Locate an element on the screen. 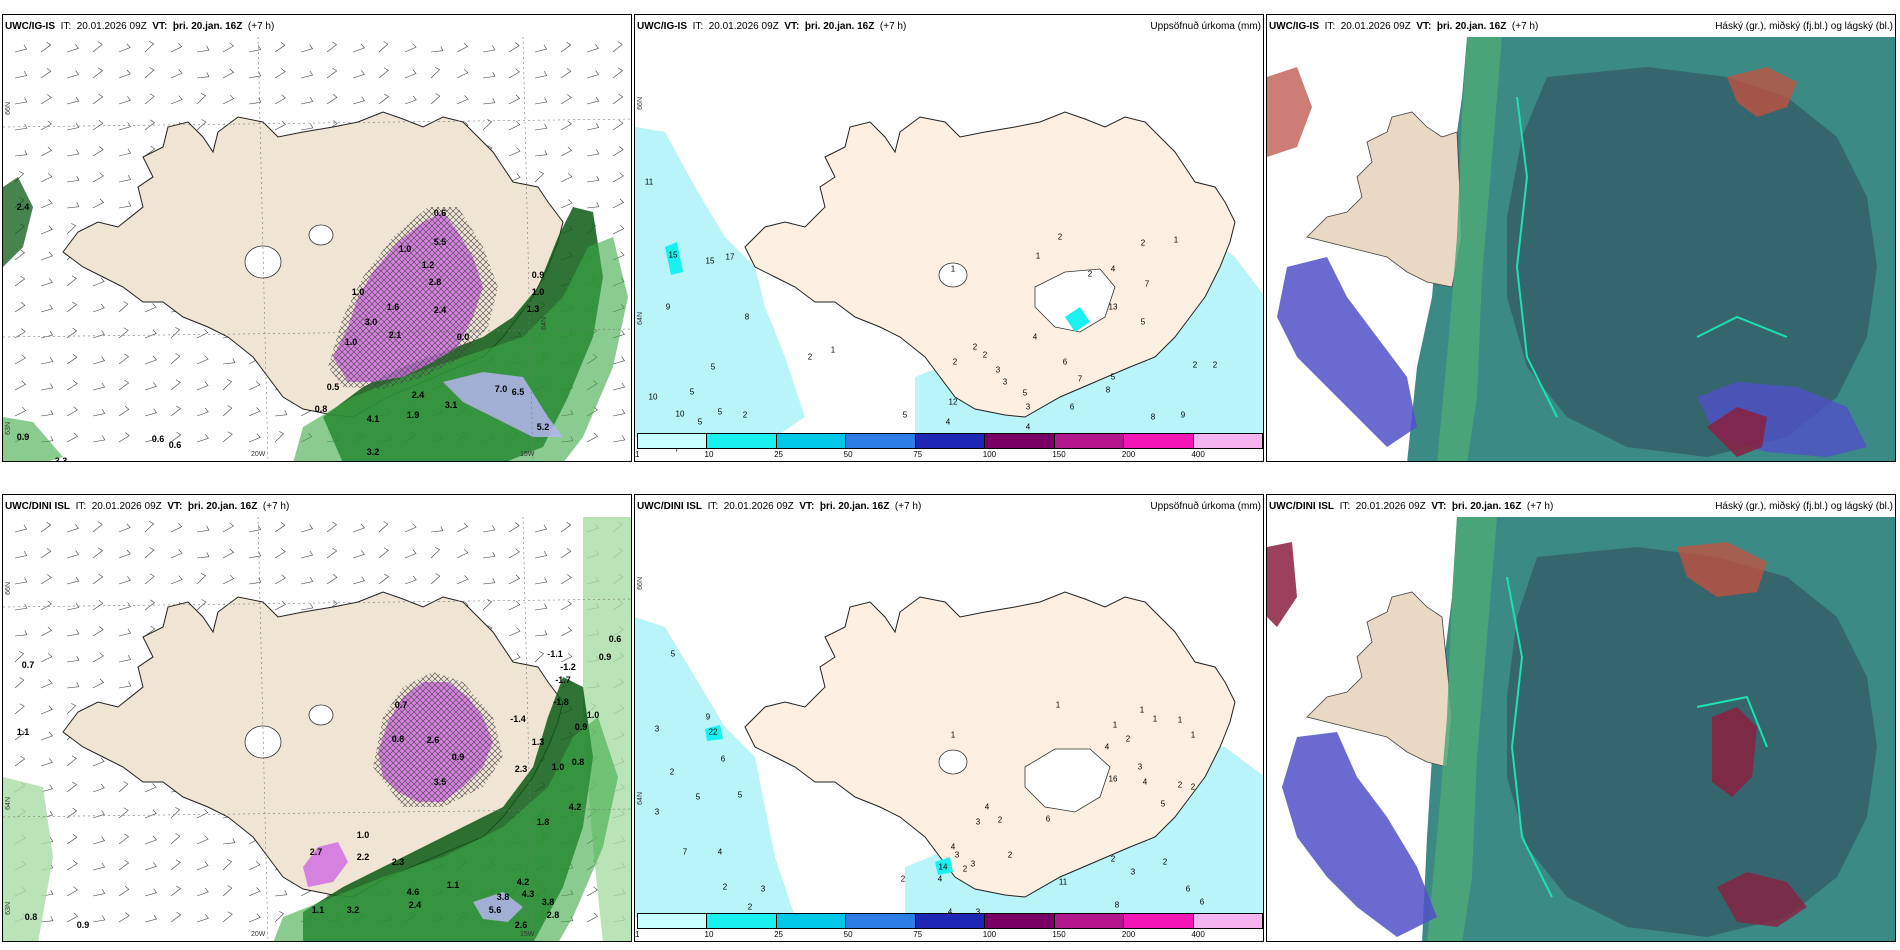 The height and width of the screenshot is (950, 1900). value-label: 5.5 is located at coordinates (440, 242).